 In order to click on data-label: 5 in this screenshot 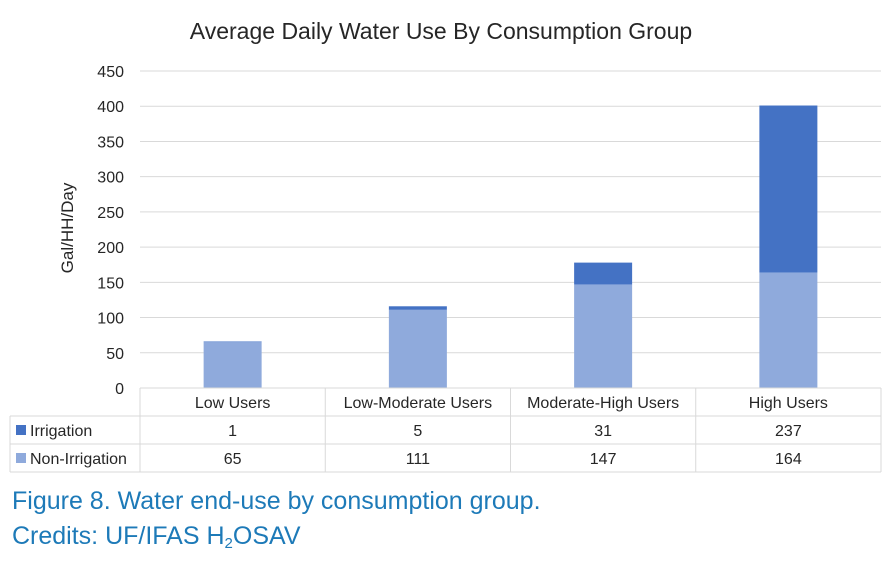, I will do `click(417, 431)`.